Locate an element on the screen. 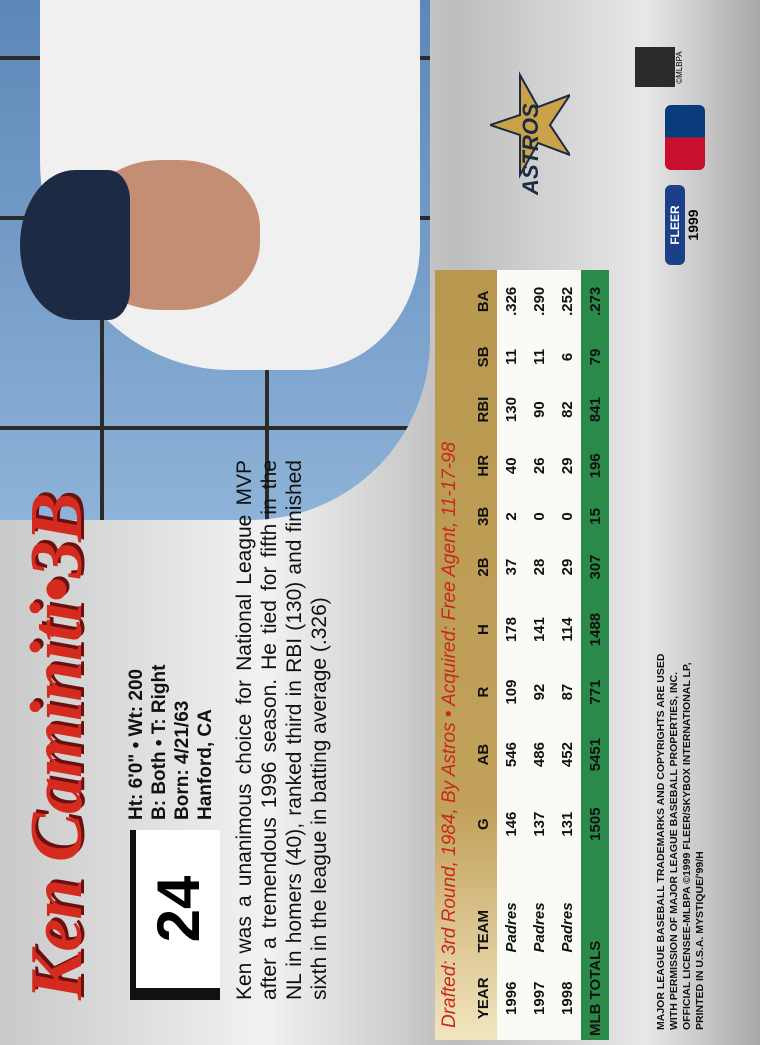 The width and height of the screenshot is (760, 1045). total-cell: 841 is located at coordinates (595, 410).